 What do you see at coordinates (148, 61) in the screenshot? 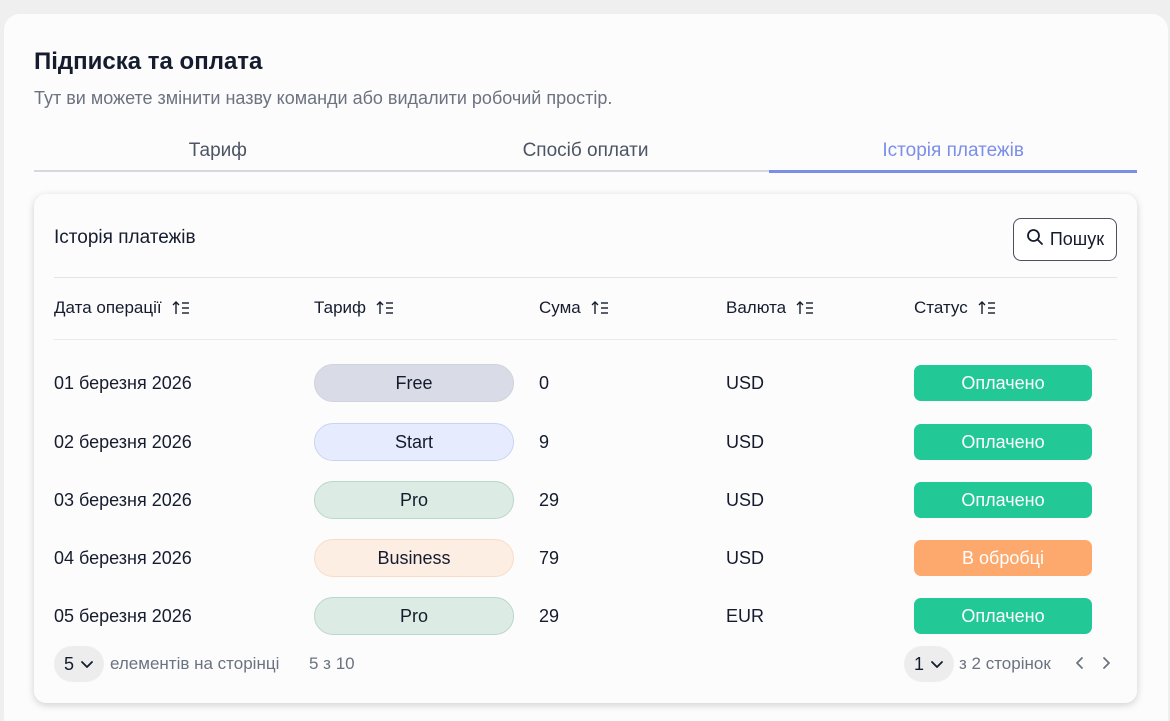
I see `page-title: Підписка та оплата` at bounding box center [148, 61].